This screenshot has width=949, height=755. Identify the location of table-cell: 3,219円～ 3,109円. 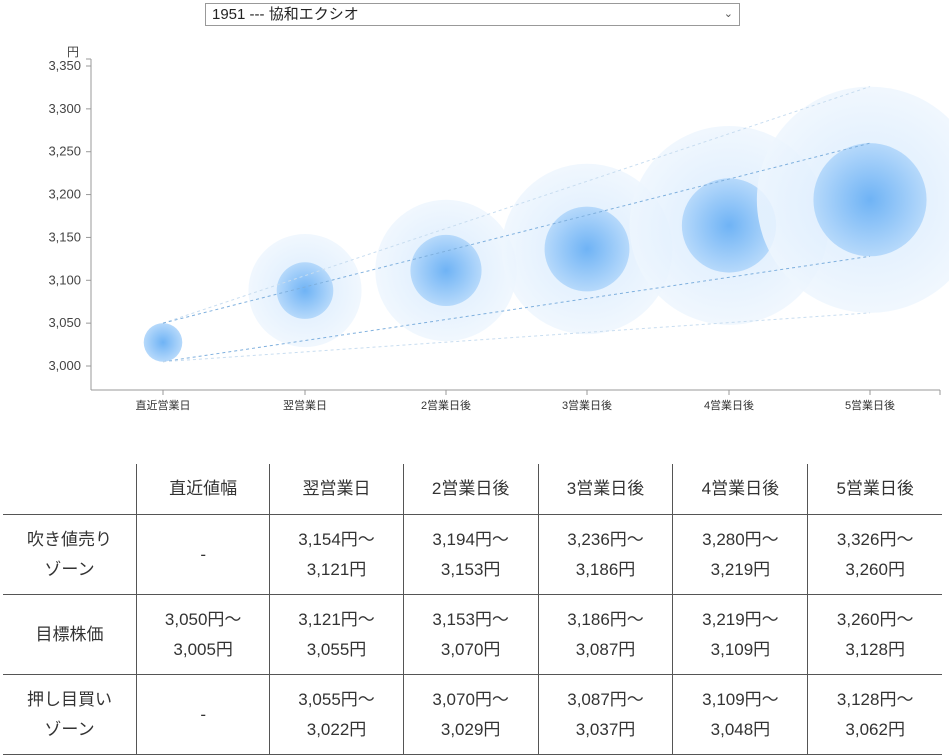
(740, 634).